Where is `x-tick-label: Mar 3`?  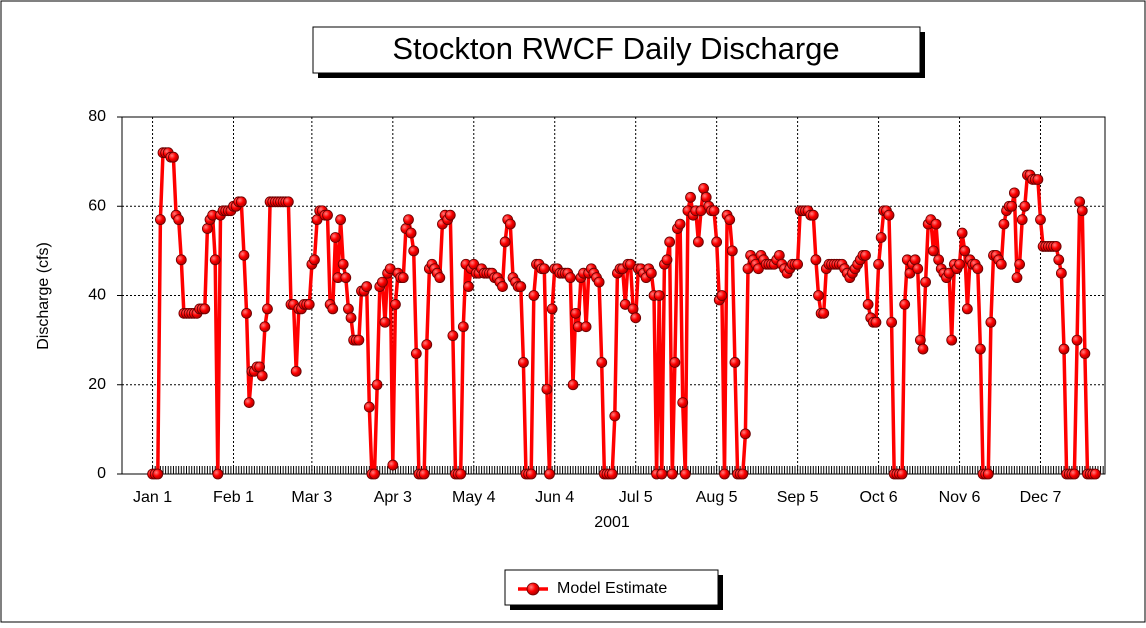
x-tick-label: Mar 3 is located at coordinates (311, 497).